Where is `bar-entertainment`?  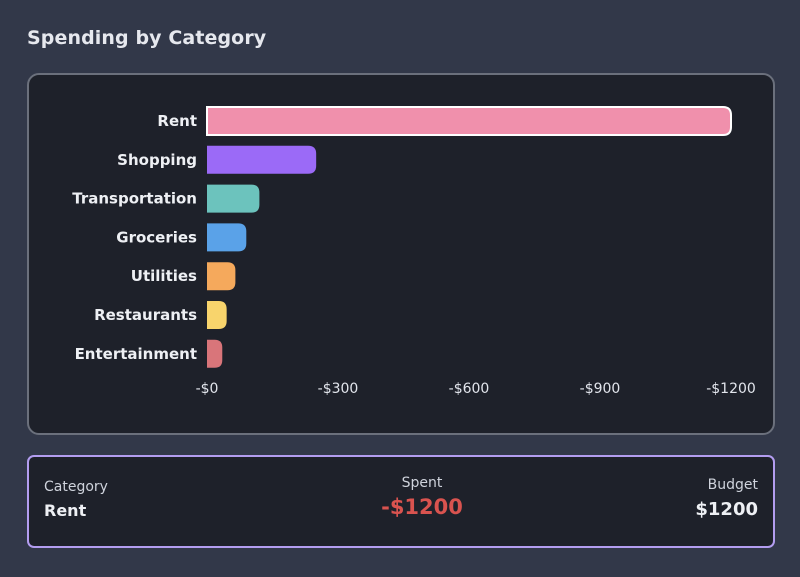
bar-entertainment is located at coordinates (215, 353).